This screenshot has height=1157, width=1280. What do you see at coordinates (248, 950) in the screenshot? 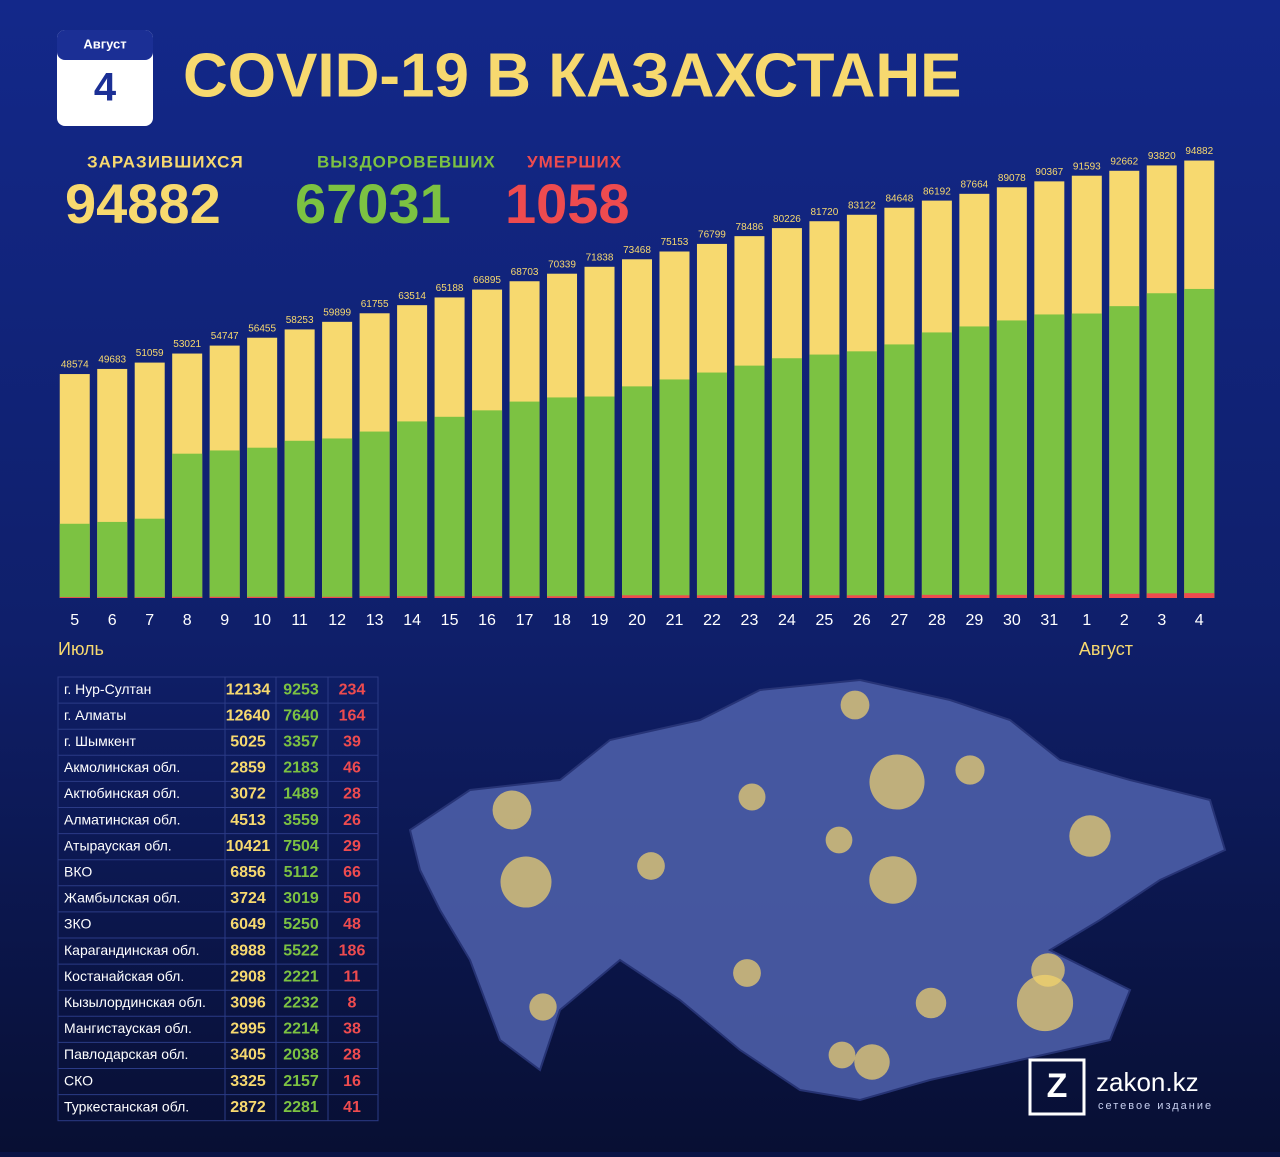
I see `table-number: 8988` at bounding box center [248, 950].